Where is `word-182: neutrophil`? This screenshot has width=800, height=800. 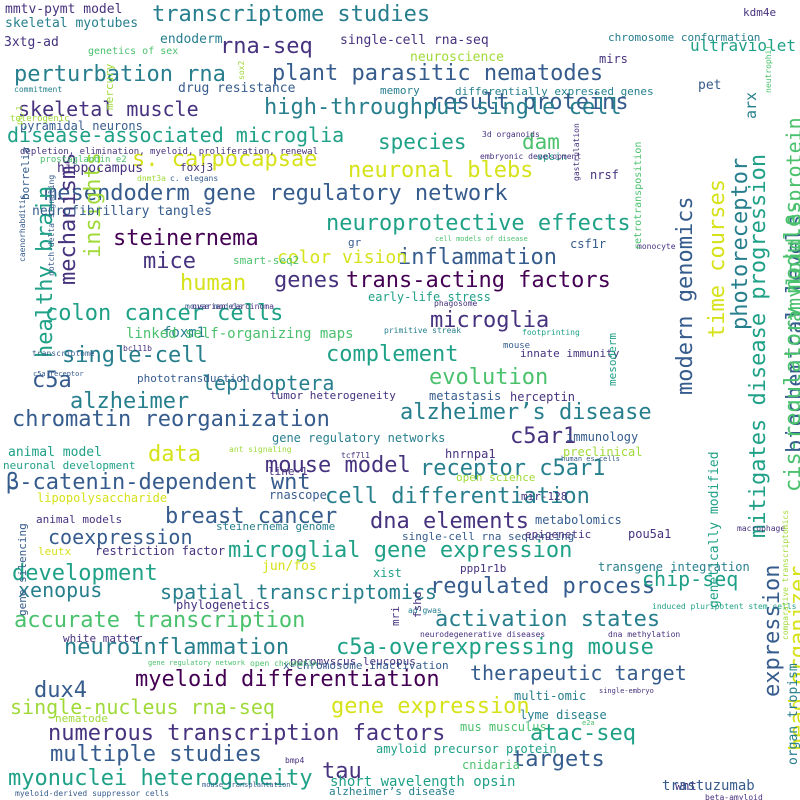 word-182: neutrophil is located at coordinates (768, 68).